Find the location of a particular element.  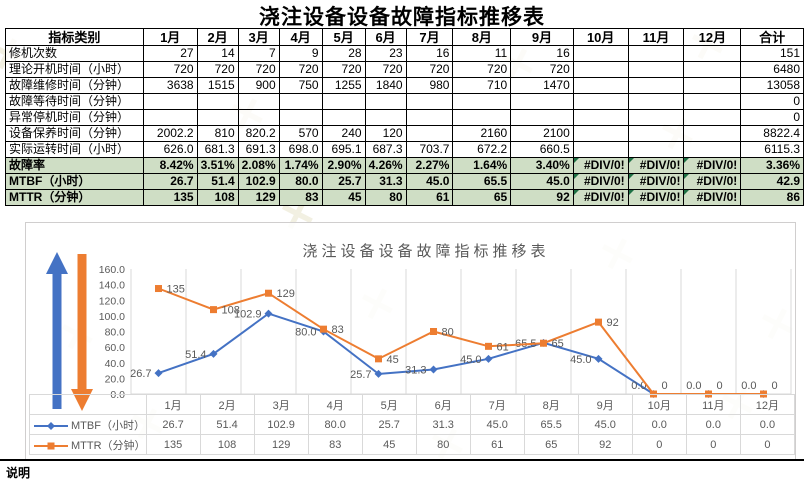

row-label: 理论开机时间（小时） is located at coordinates (74, 69).